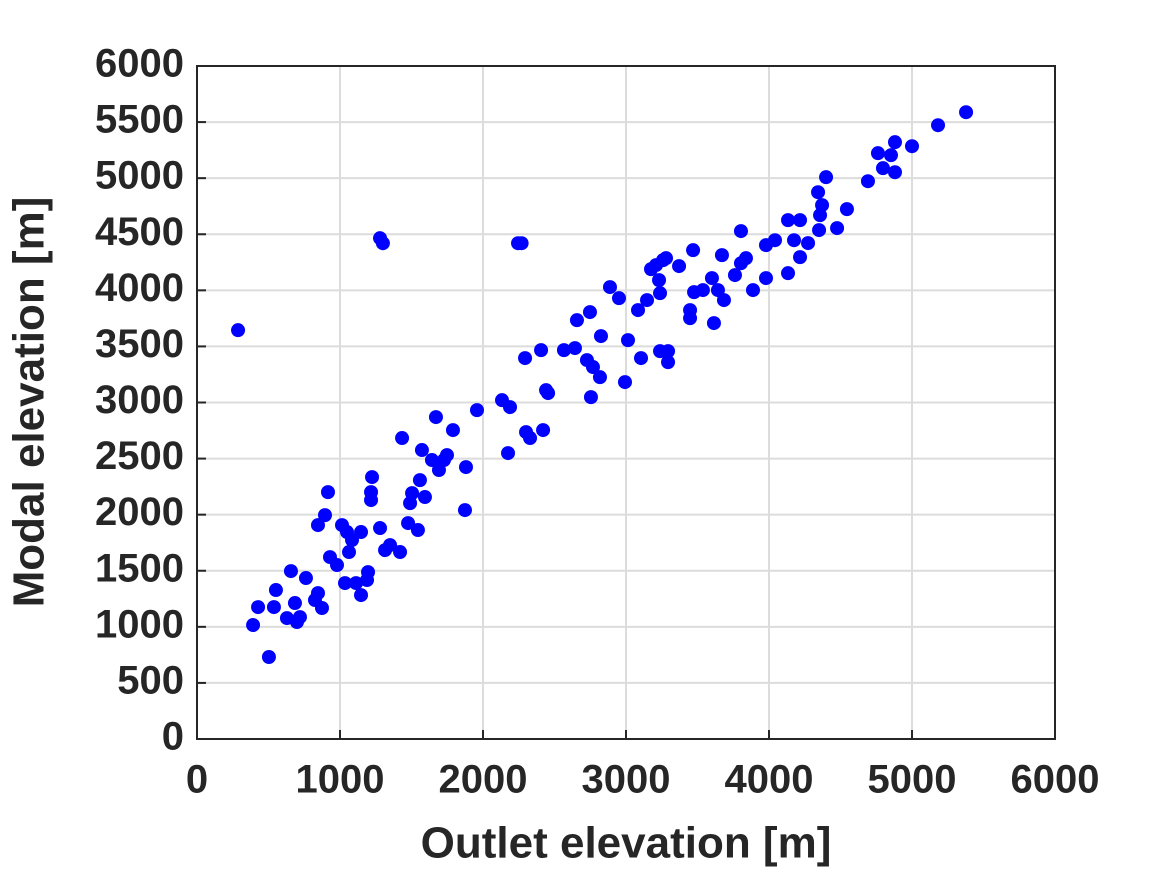  I want to click on y-tick-label: 4000, so click(139, 288).